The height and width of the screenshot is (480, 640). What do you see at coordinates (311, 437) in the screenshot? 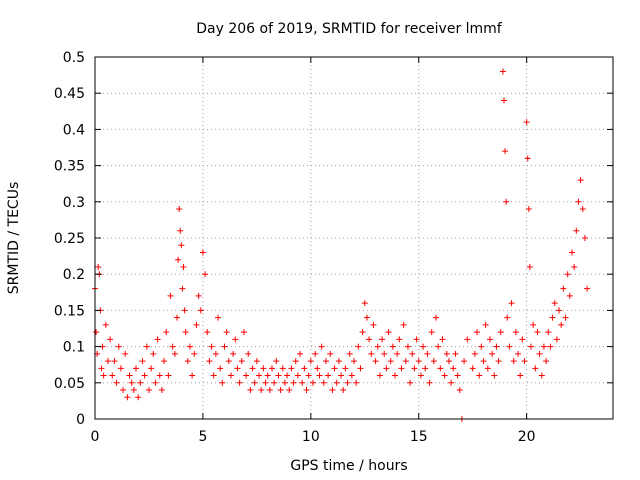
I see `x-tick-label: 10` at bounding box center [311, 437].